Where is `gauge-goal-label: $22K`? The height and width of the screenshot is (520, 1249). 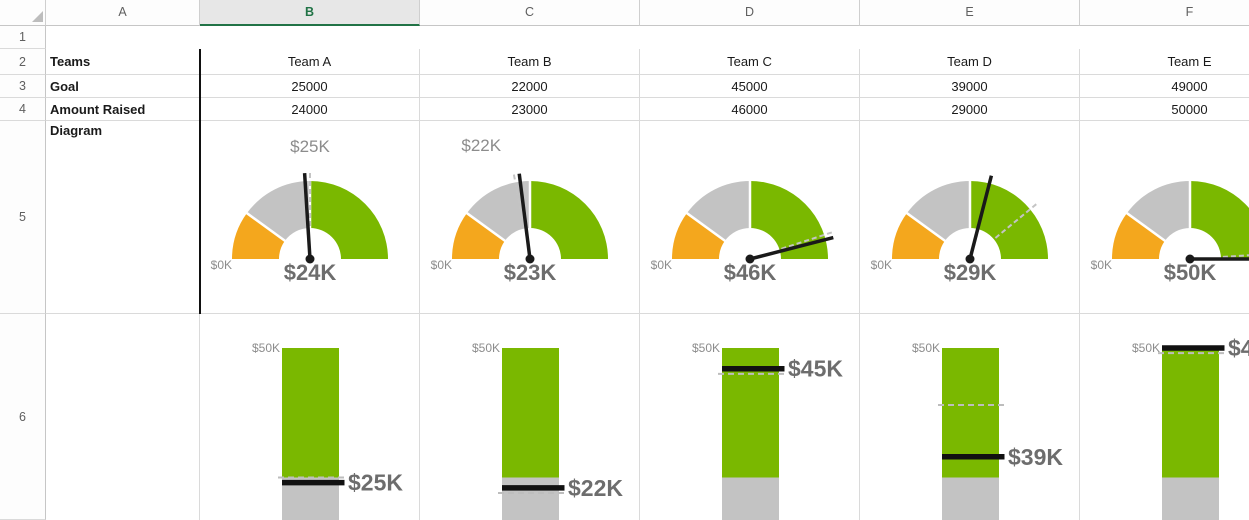
gauge-goal-label: $22K is located at coordinates (481, 145).